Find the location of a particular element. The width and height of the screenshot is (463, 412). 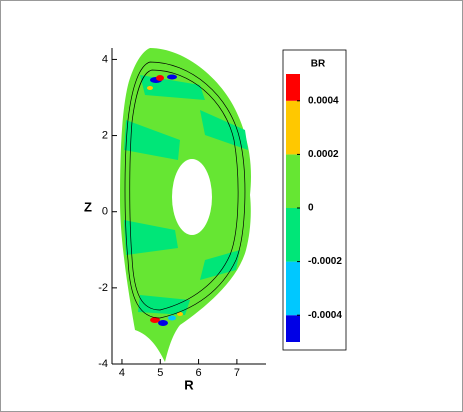

y-axis-label: Z is located at coordinates (88, 206).